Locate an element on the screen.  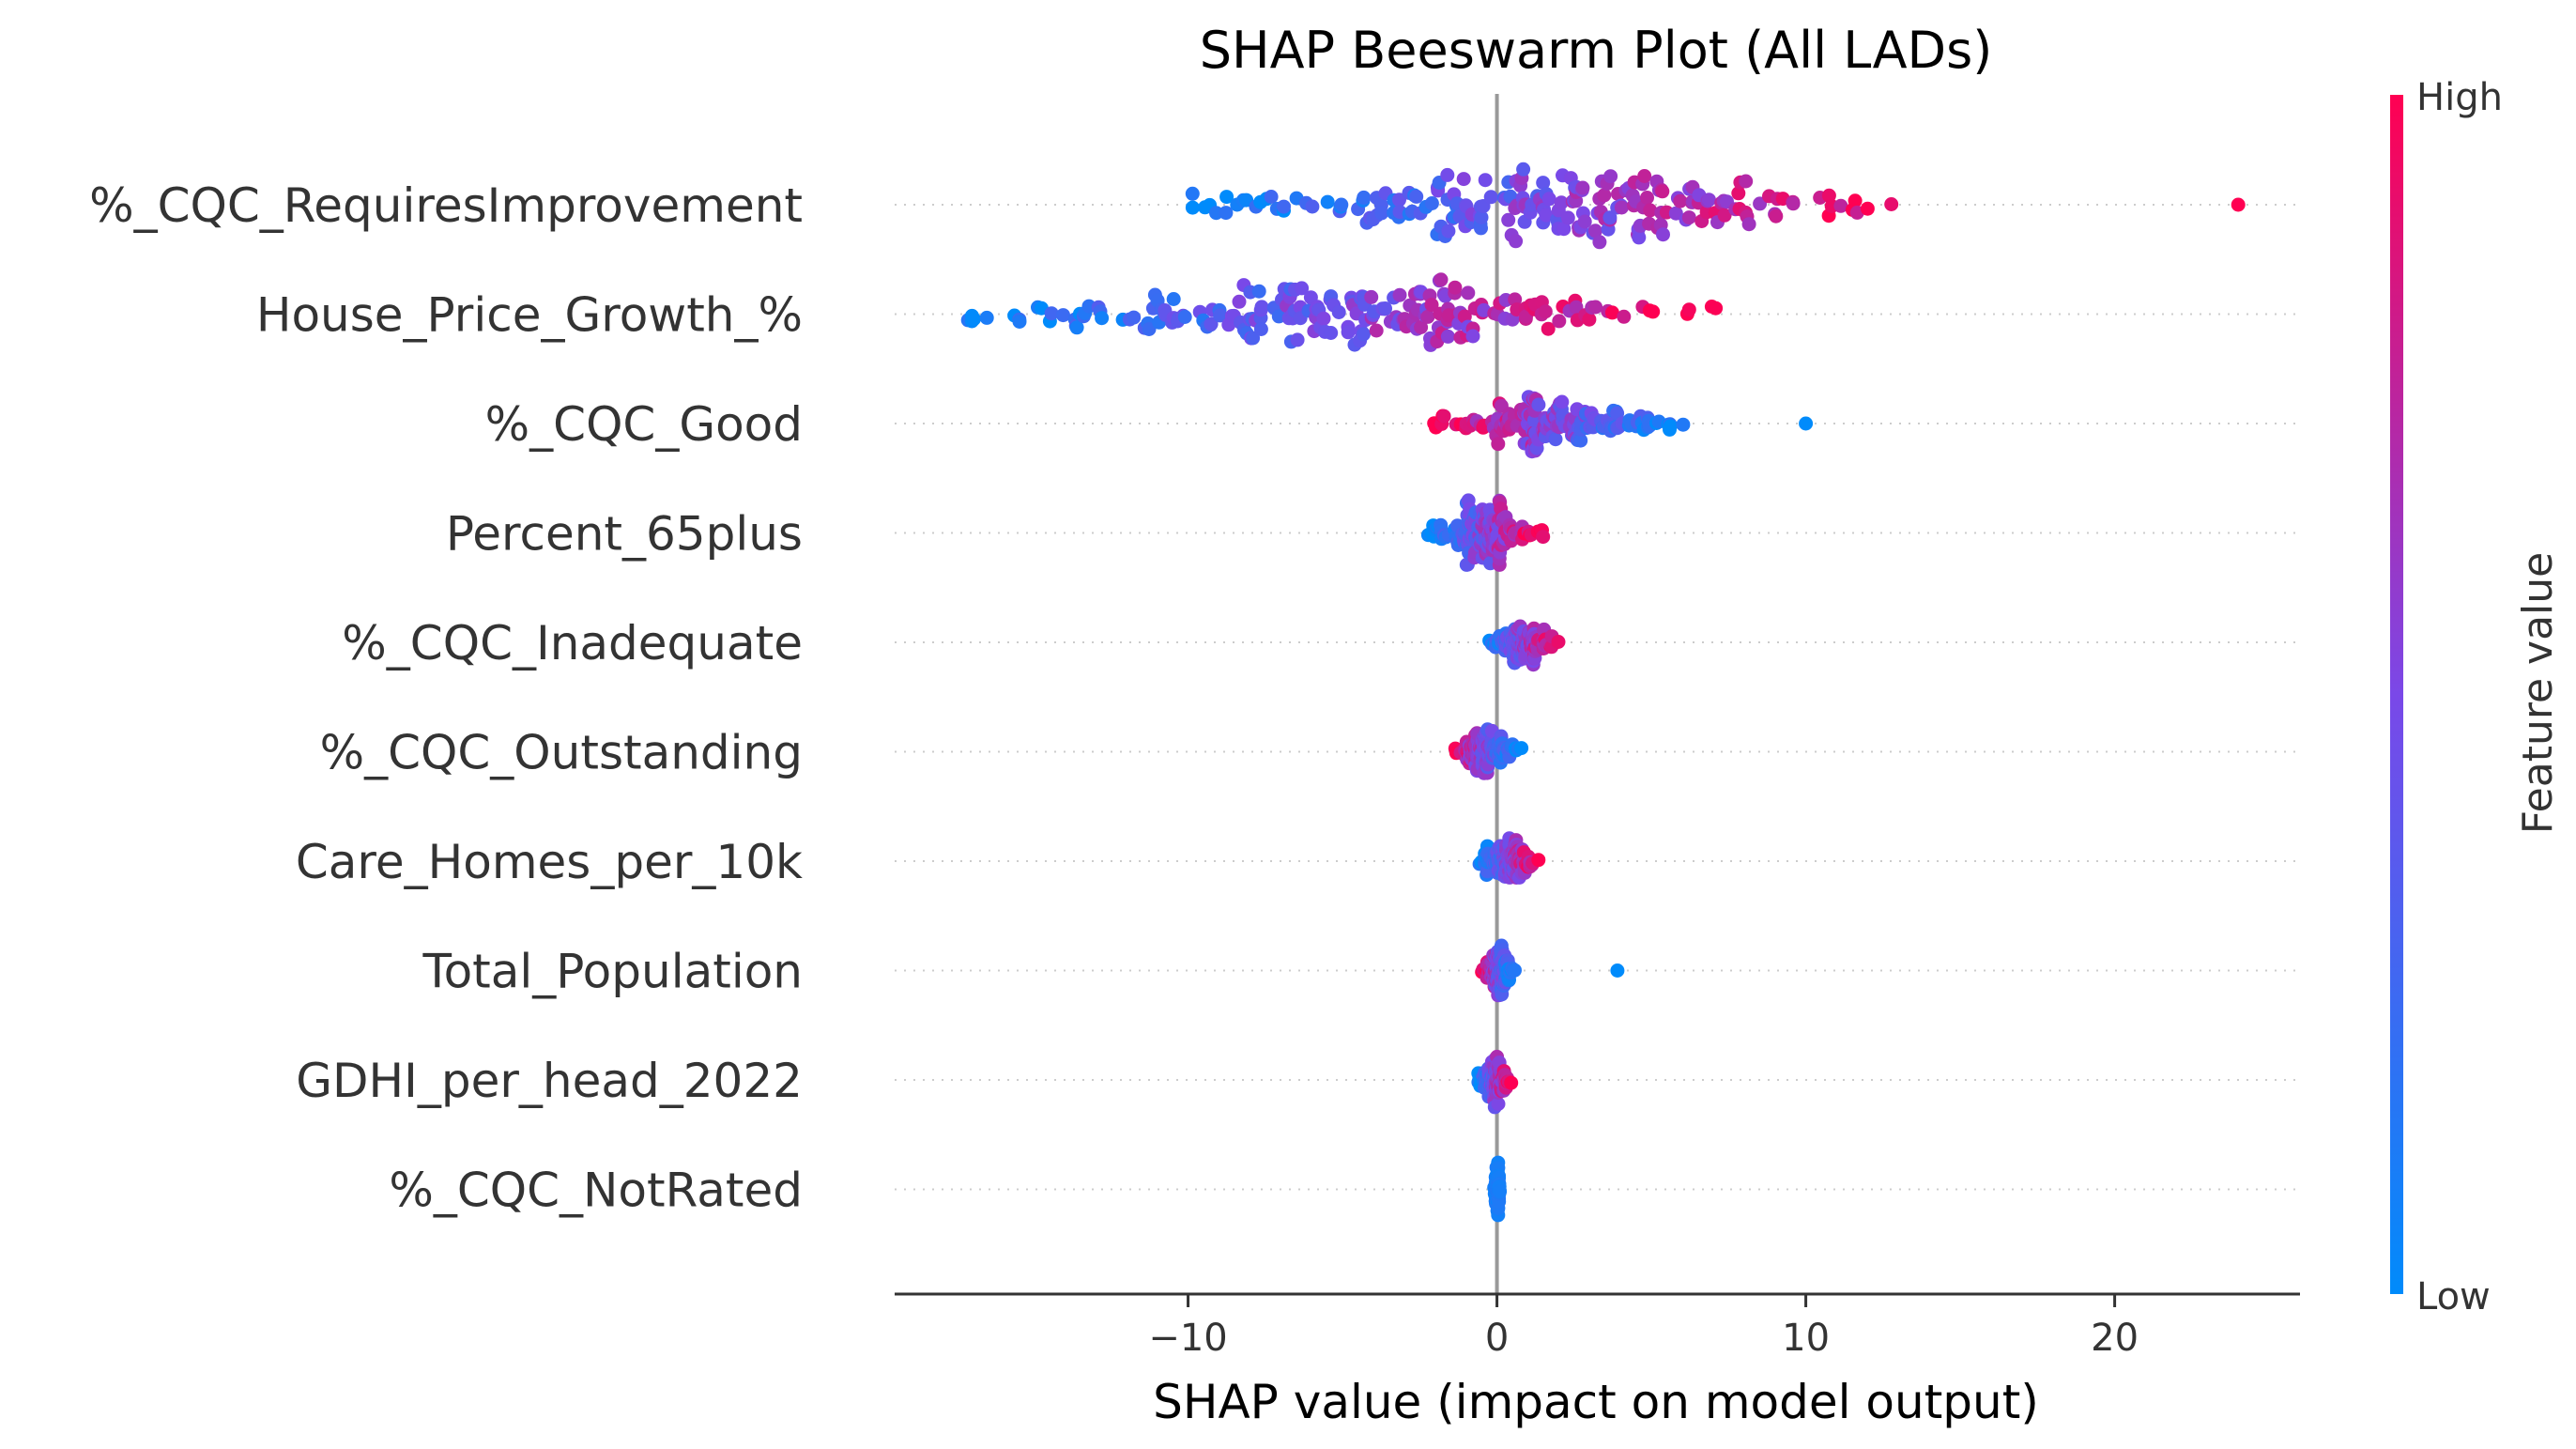
colorbar-title: Feature value is located at coordinates (2538, 693).